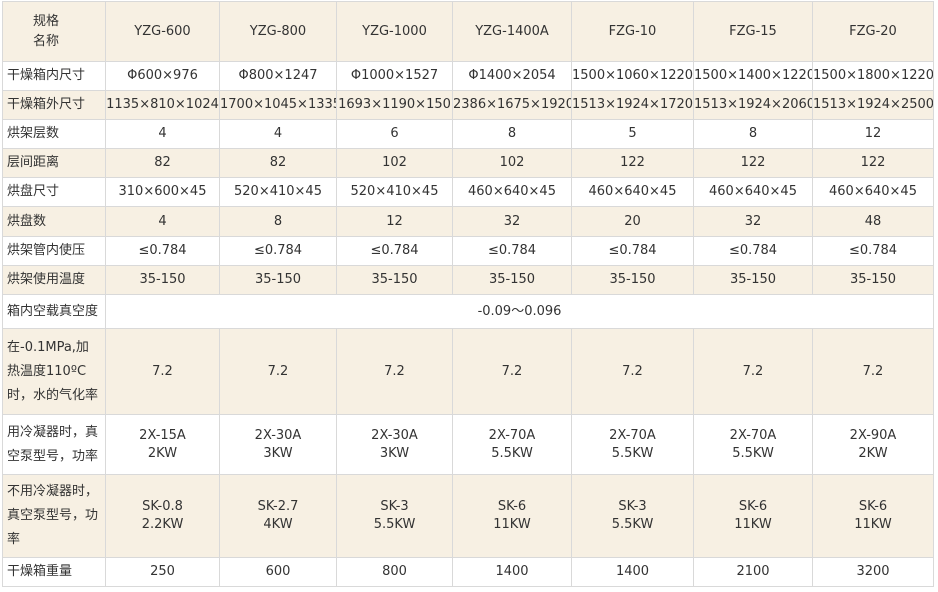 The width and height of the screenshot is (938, 592). What do you see at coordinates (753, 105) in the screenshot?
I see `cell-value: 1513×1924×2060` at bounding box center [753, 105].